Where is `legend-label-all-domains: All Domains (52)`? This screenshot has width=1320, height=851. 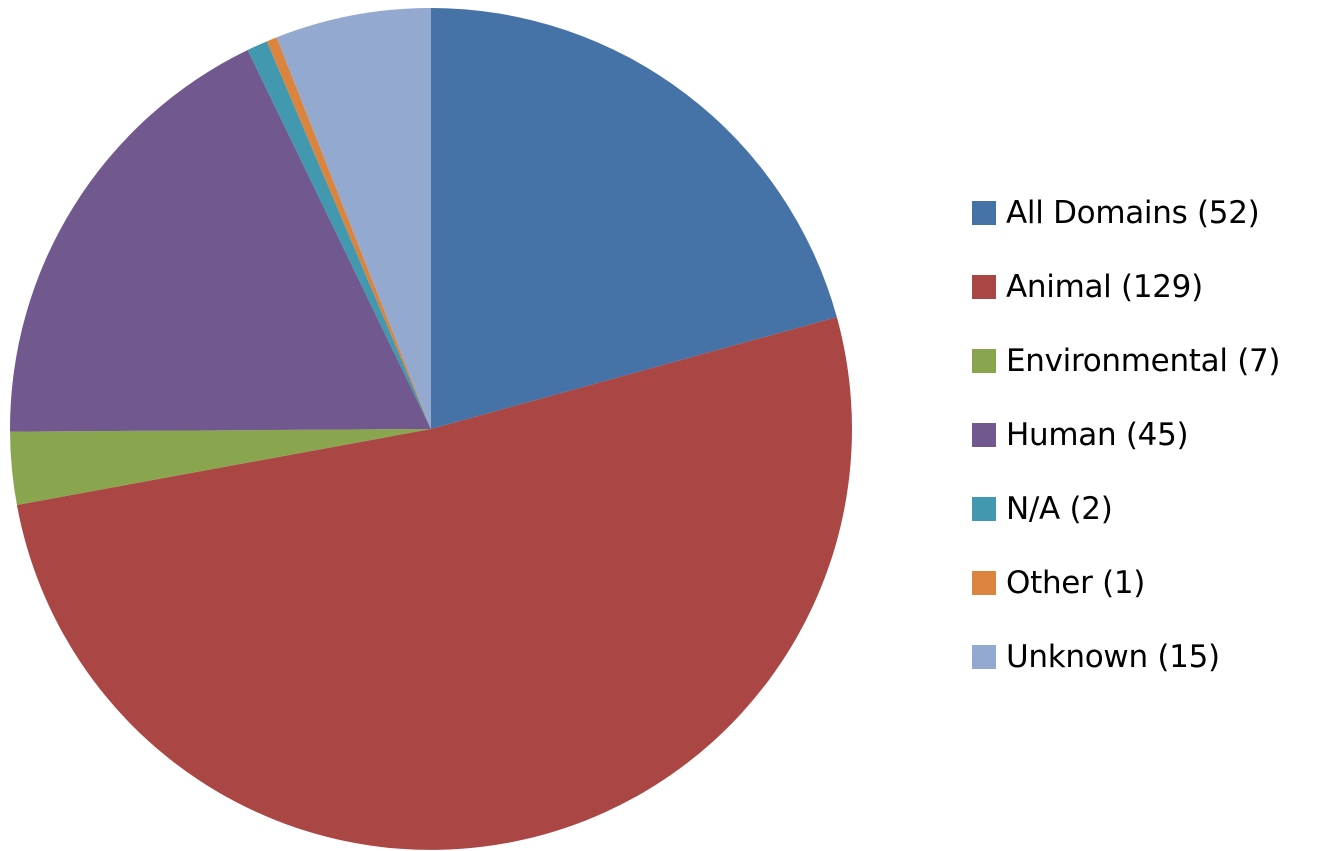 legend-label-all-domains: All Domains (52) is located at coordinates (1133, 212).